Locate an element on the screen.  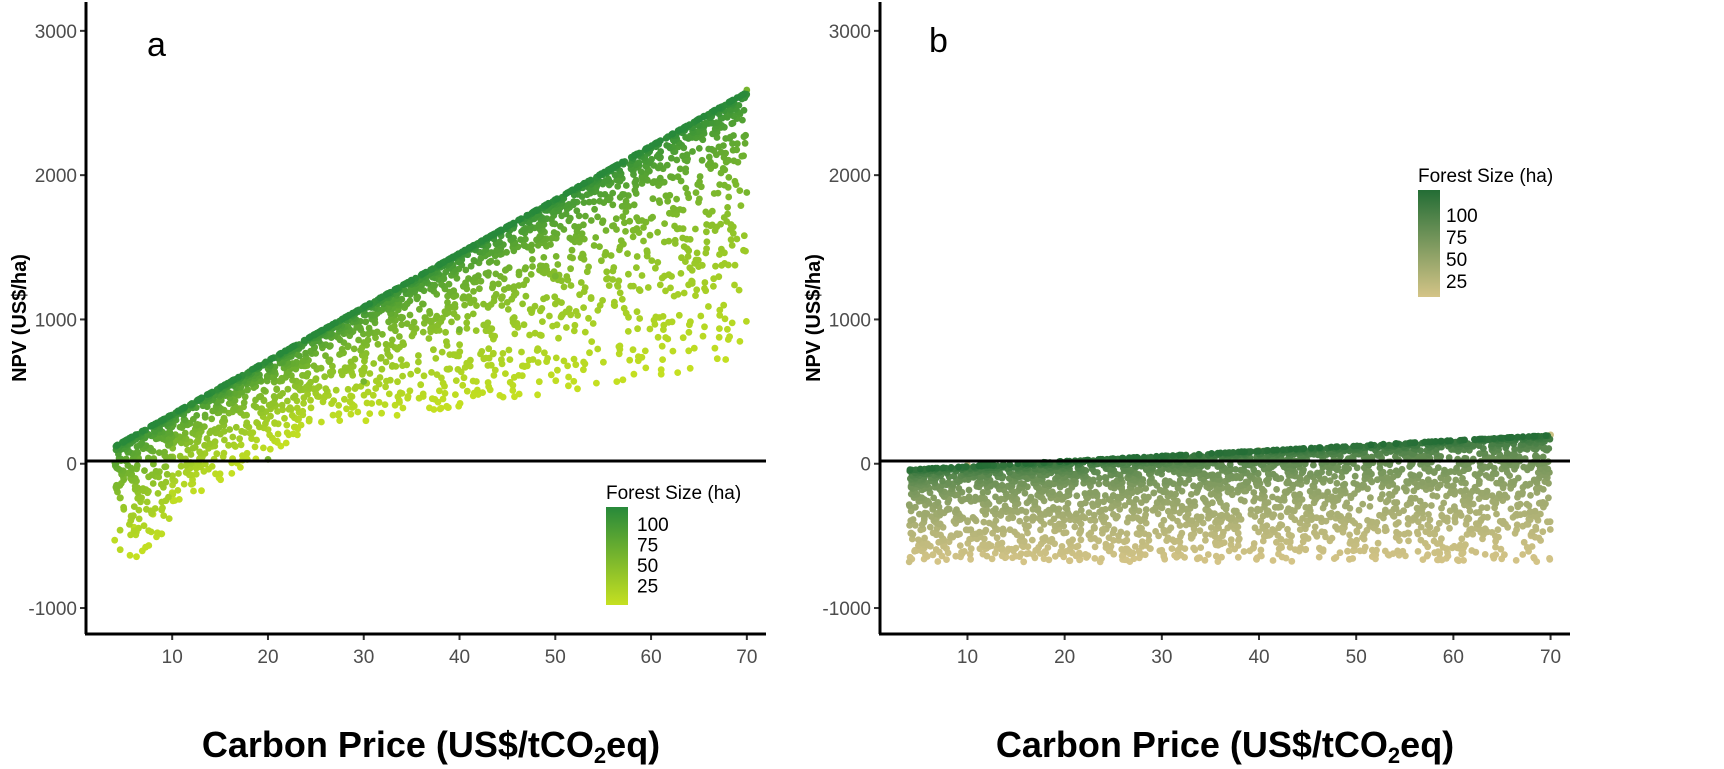
legend-colorbar-a is located at coordinates (617, 556).